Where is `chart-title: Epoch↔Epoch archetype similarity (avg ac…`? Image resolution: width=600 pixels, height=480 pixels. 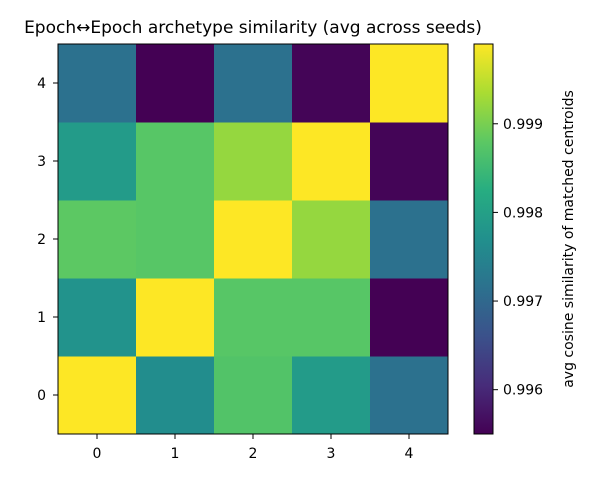
chart-title: Epoch↔Epoch archetype similarity (avg ac… is located at coordinates (253, 28).